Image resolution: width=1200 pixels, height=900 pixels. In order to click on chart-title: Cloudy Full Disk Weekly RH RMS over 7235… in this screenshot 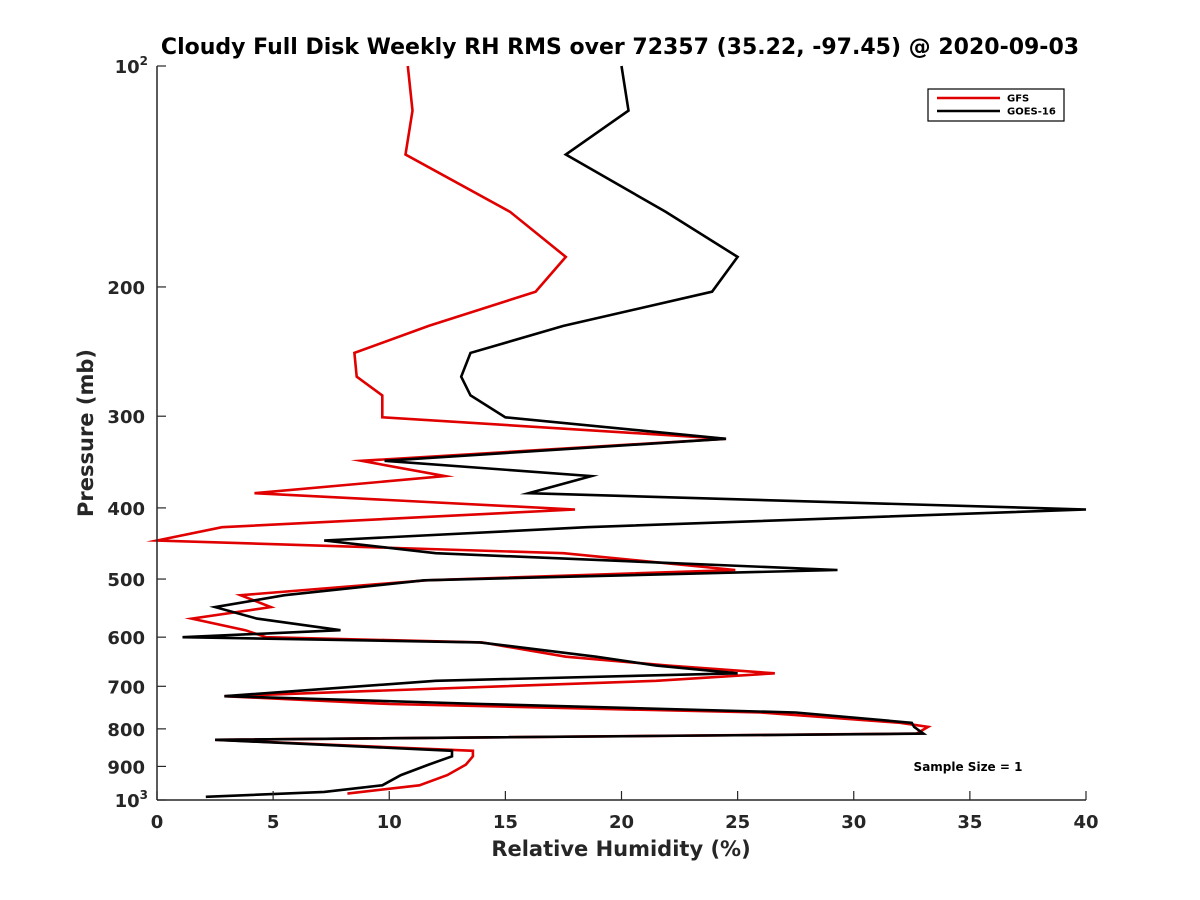, I will do `click(620, 47)`.